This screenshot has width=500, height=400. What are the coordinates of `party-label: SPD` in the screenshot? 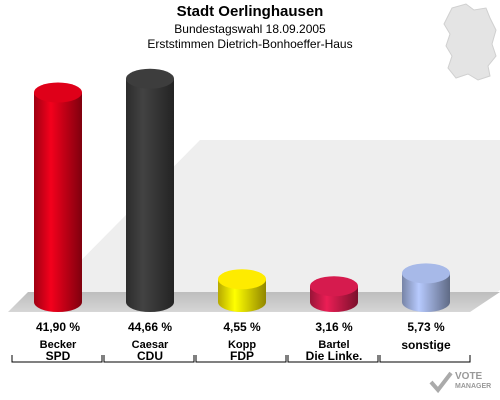 It's located at (58, 356).